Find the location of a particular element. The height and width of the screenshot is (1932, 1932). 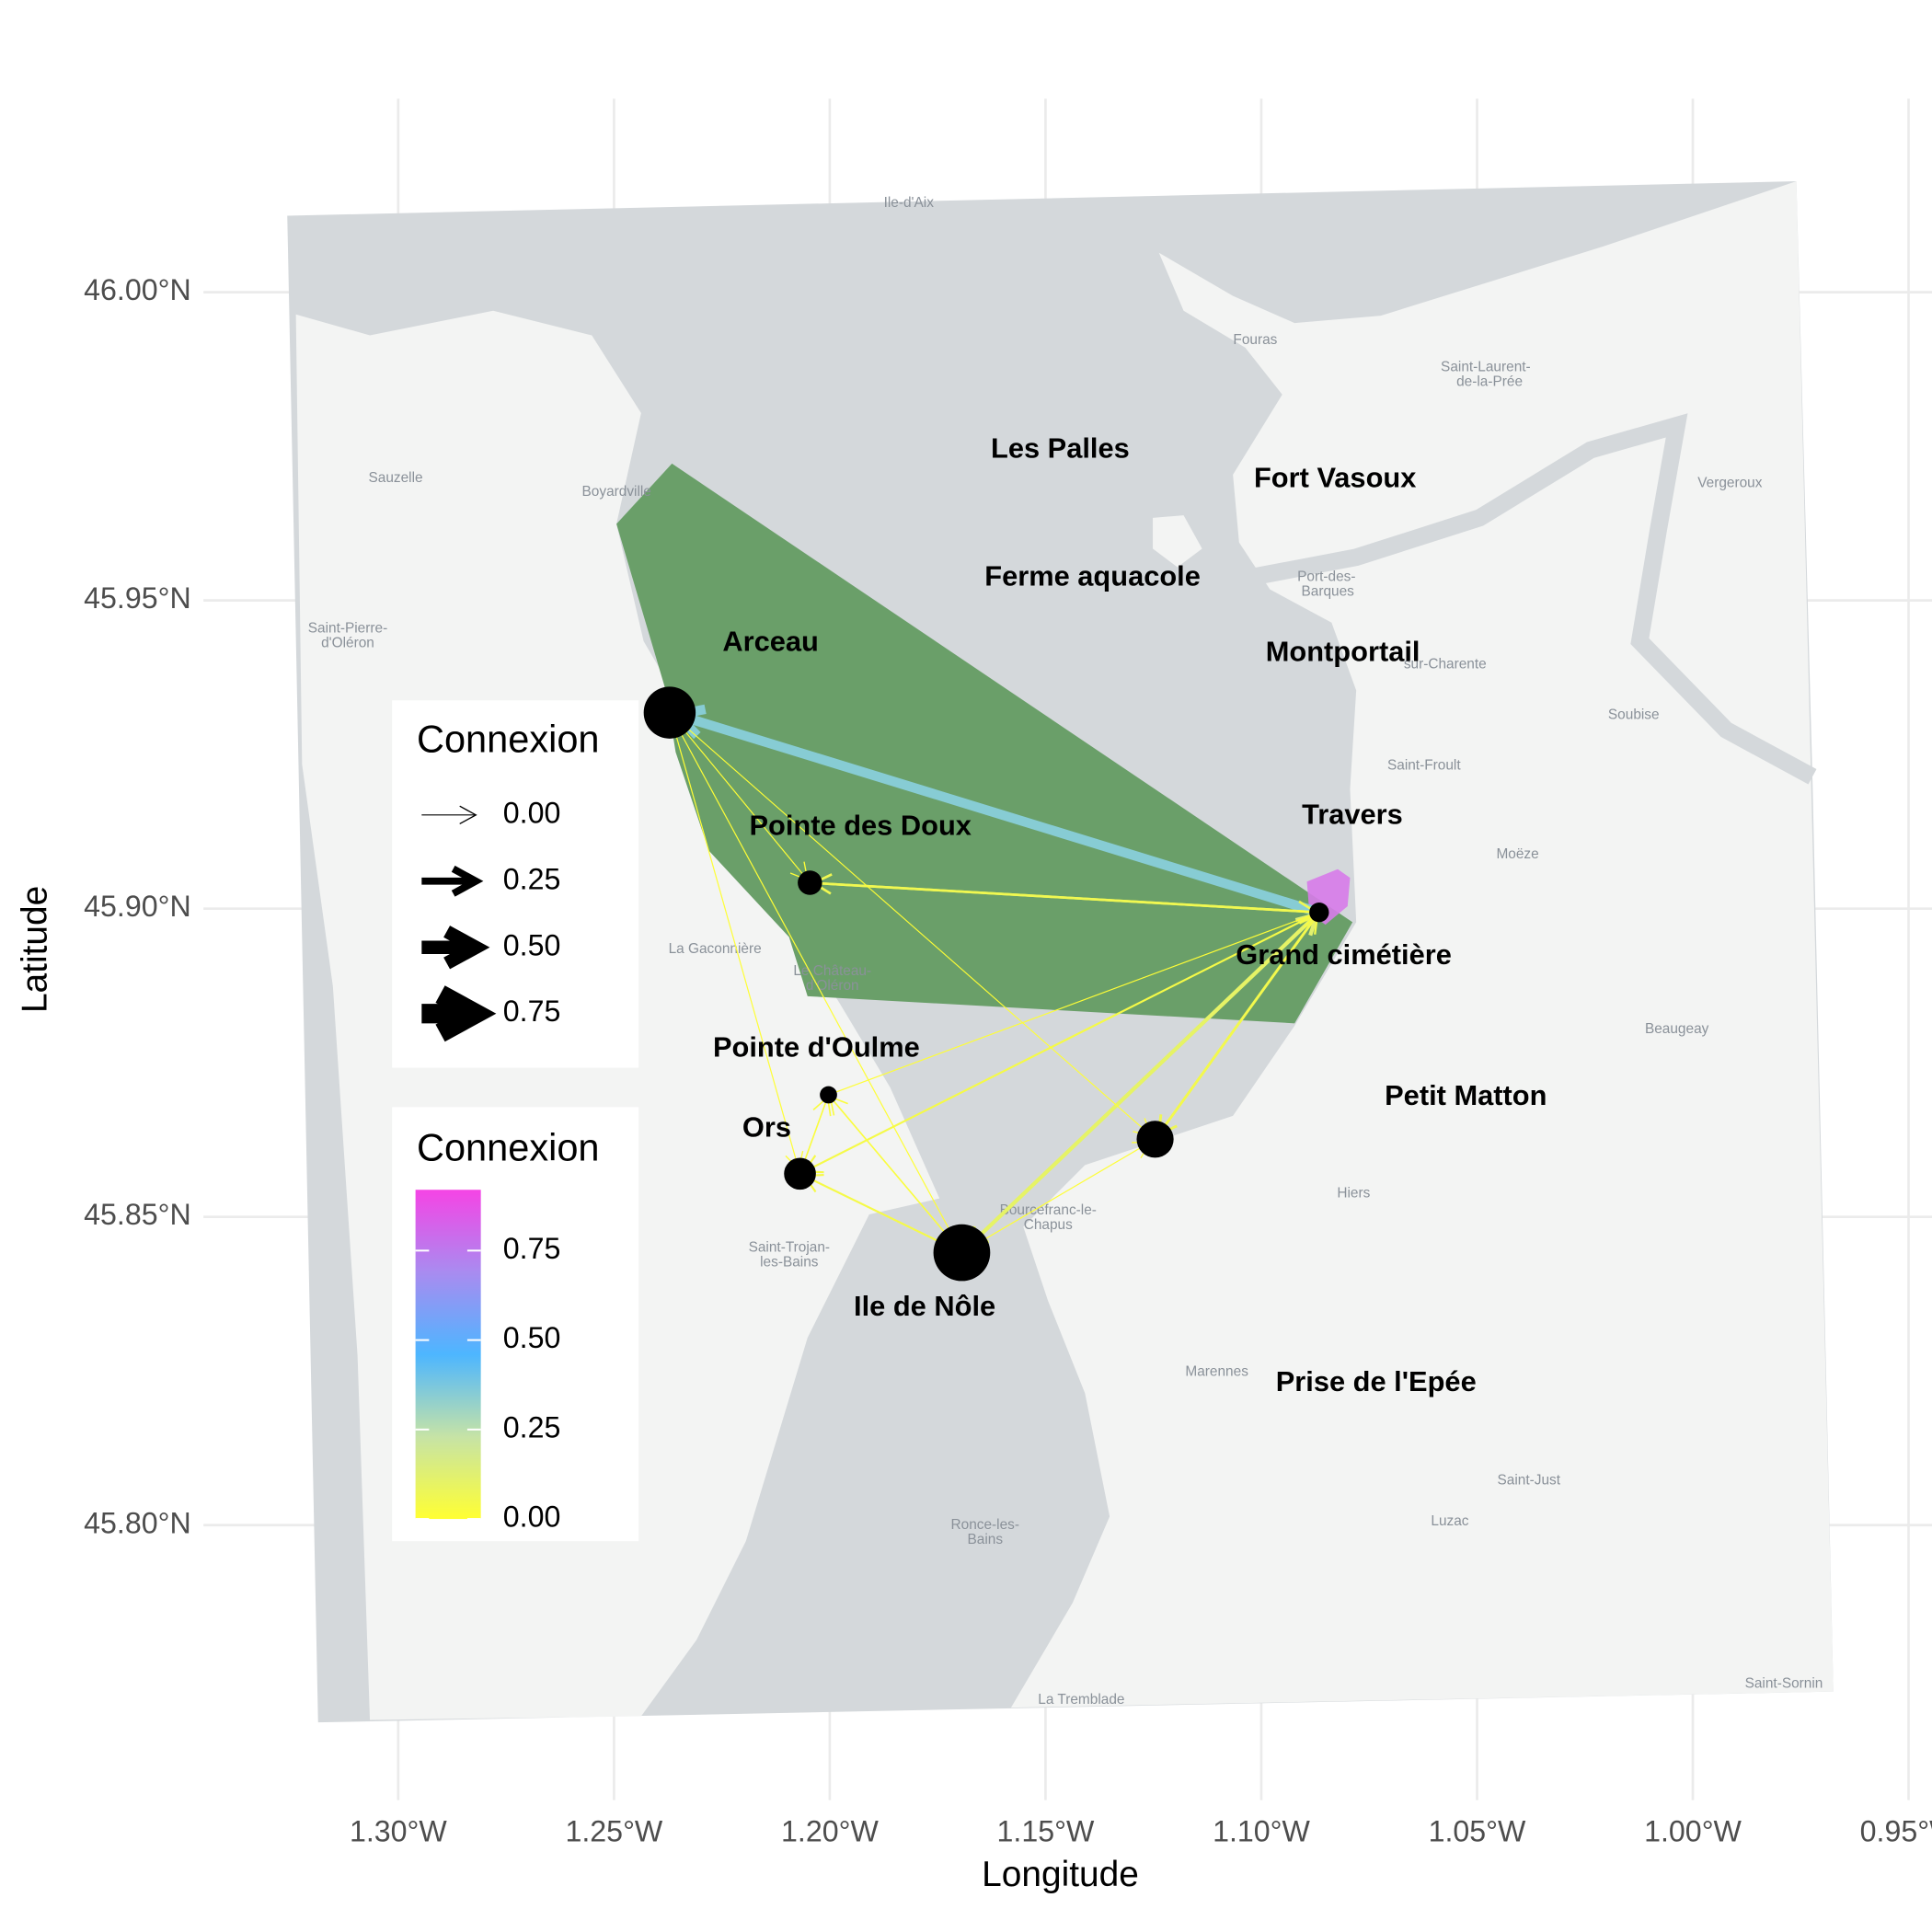

place-label: Le Château- is located at coordinates (832, 971).